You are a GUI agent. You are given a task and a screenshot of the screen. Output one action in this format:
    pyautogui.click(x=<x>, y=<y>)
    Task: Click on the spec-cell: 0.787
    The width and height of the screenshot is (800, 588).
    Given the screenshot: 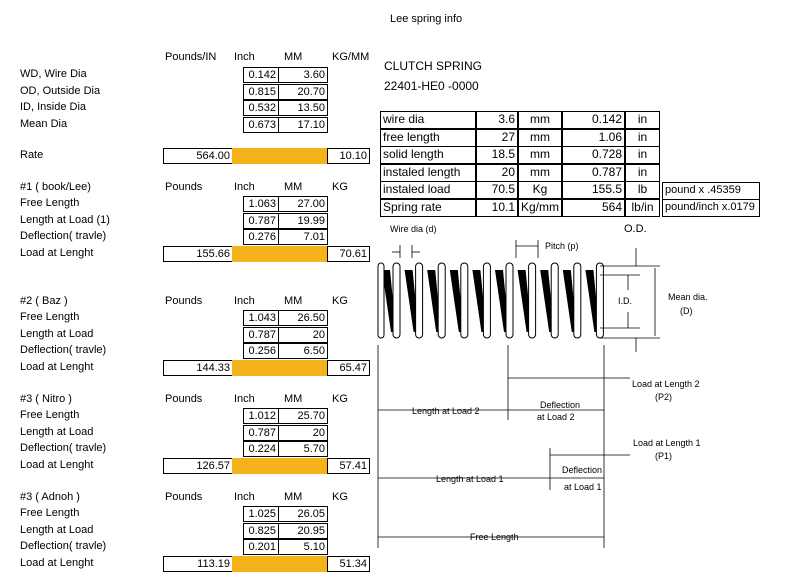 What is the action you would take?
    pyautogui.click(x=593, y=172)
    